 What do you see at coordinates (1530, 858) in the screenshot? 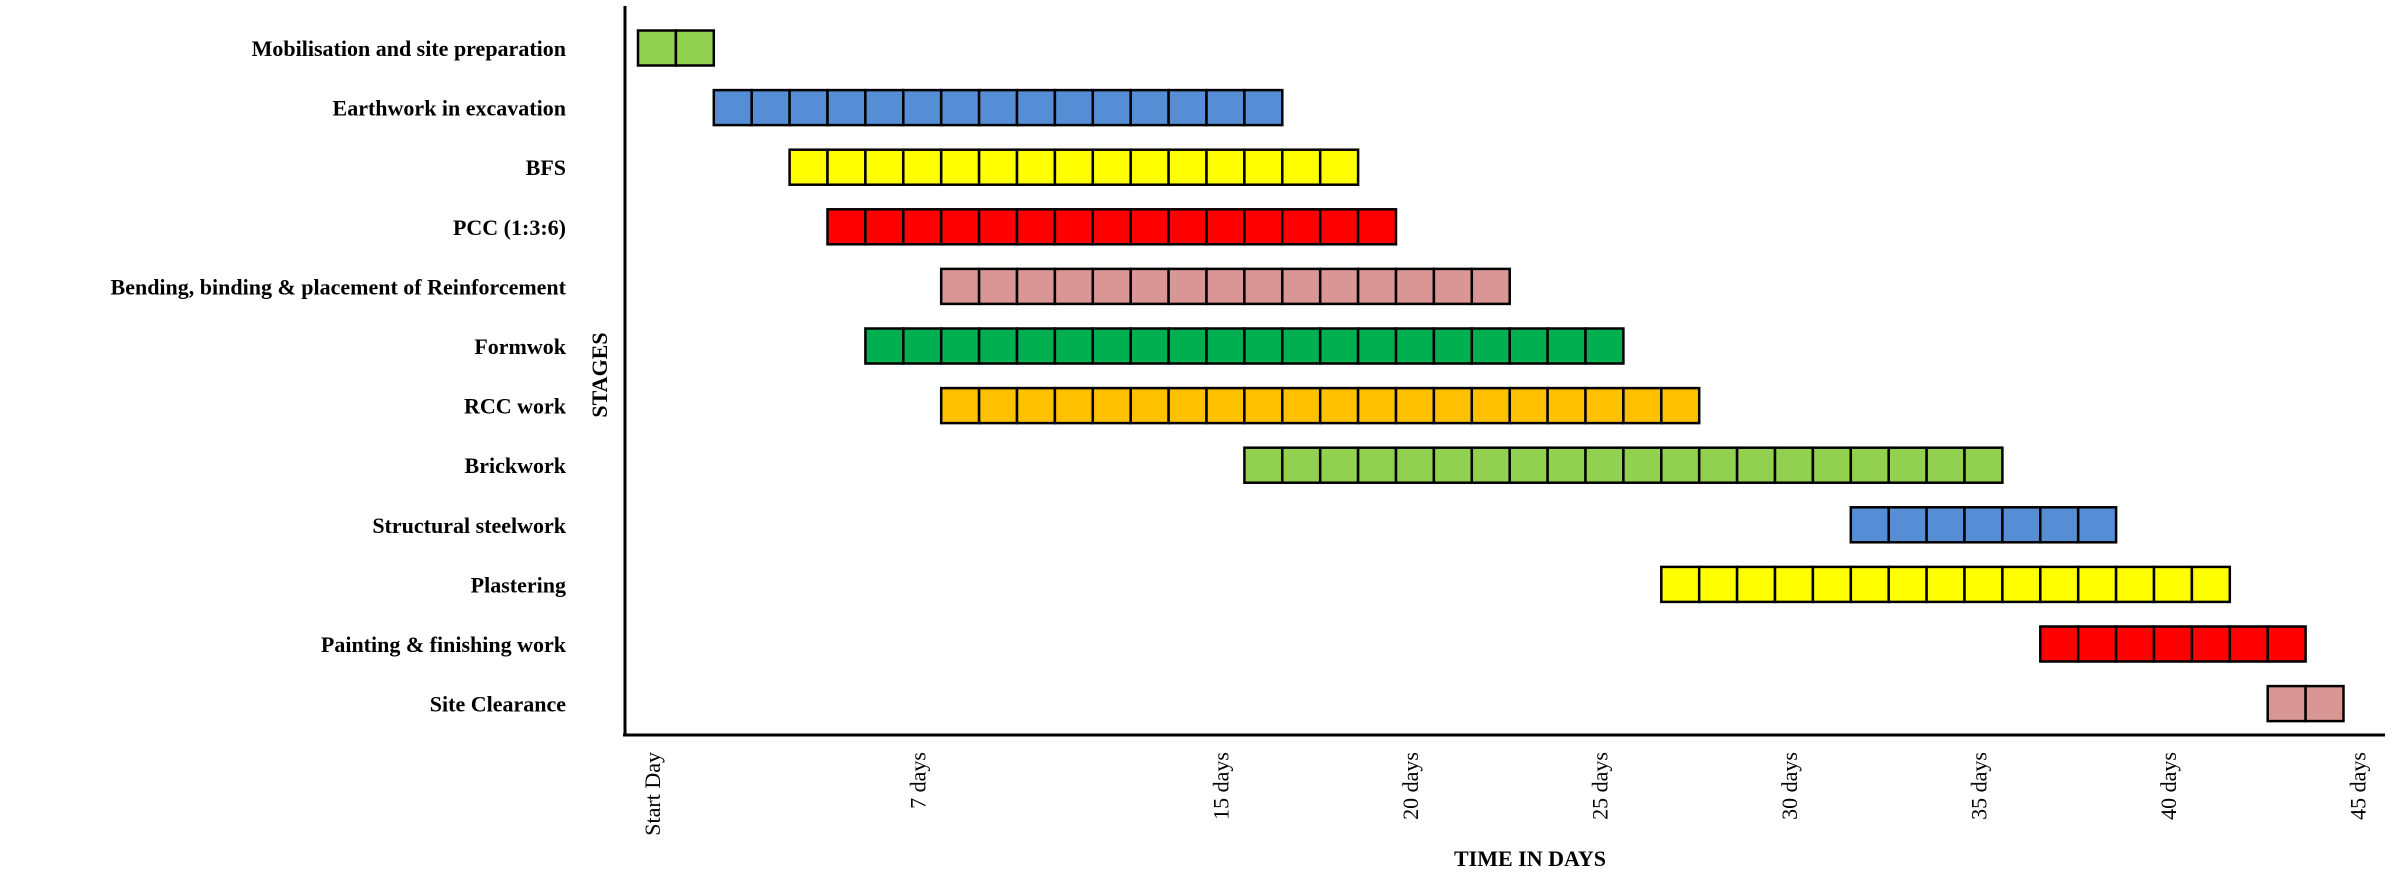
I see `x-axis-title: TIME IN DAYS` at bounding box center [1530, 858].